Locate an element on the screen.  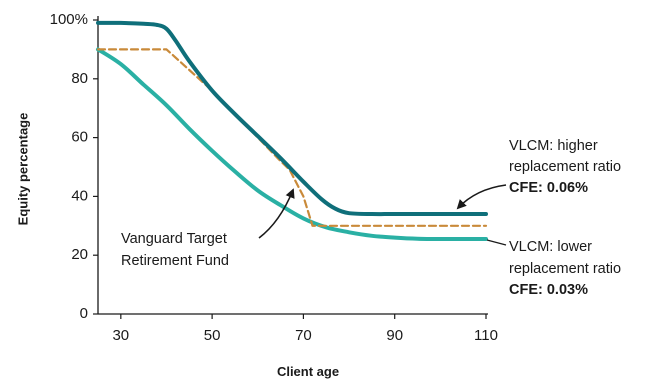
x-ticks: 30 50 70 90 110 is located at coordinates (305, 329).